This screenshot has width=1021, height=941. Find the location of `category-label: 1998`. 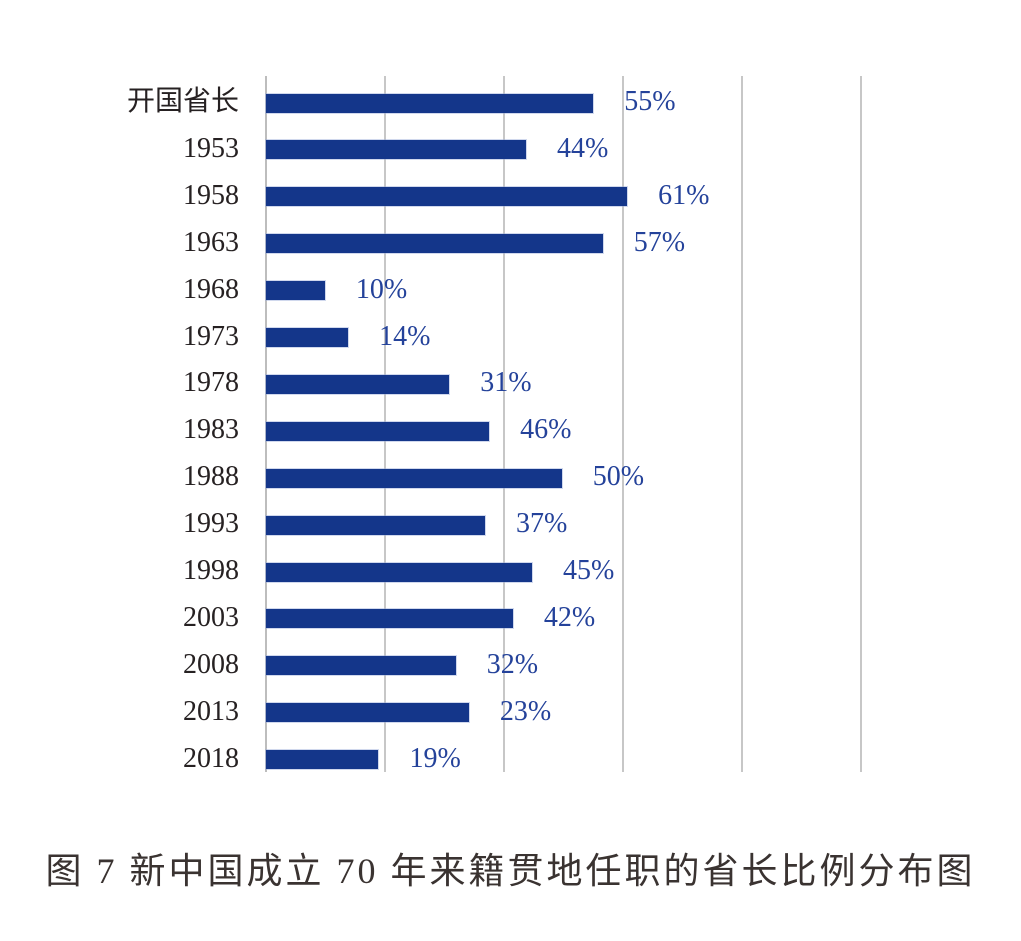

category-label: 1998 is located at coordinates (211, 570).